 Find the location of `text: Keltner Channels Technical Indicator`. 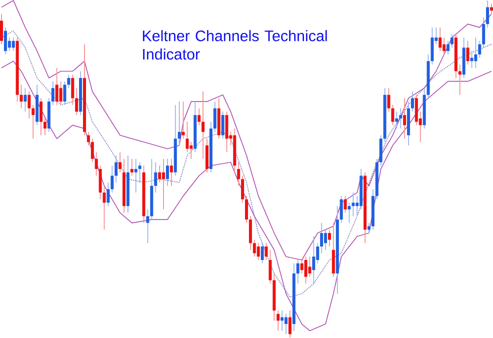

text: Keltner Channels Technical Indicator is located at coordinates (234, 45).